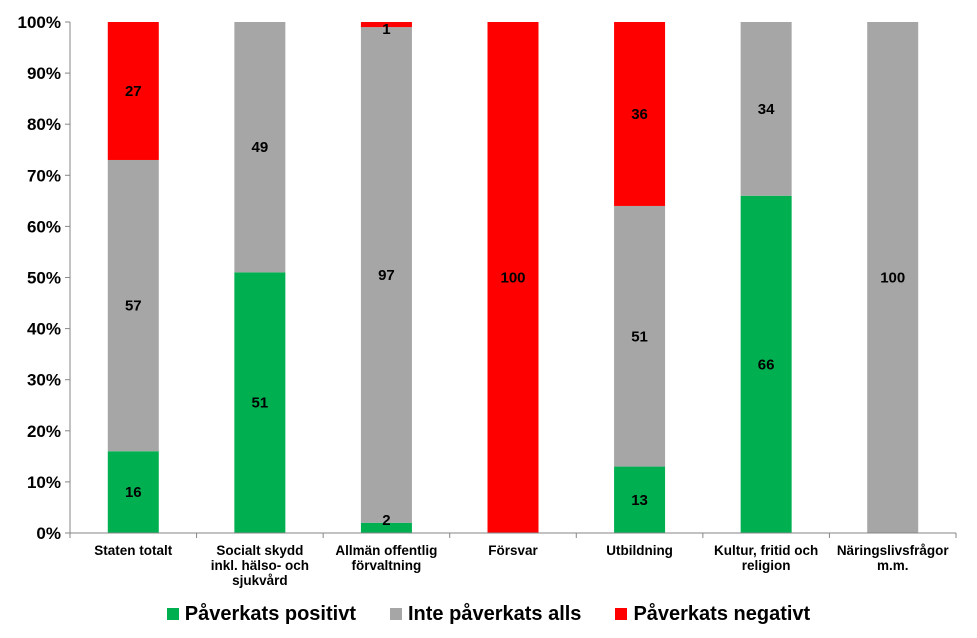  Describe the element at coordinates (495, 613) in the screenshot. I see `legend-label-unaffected: Inte påverkats alls` at that location.